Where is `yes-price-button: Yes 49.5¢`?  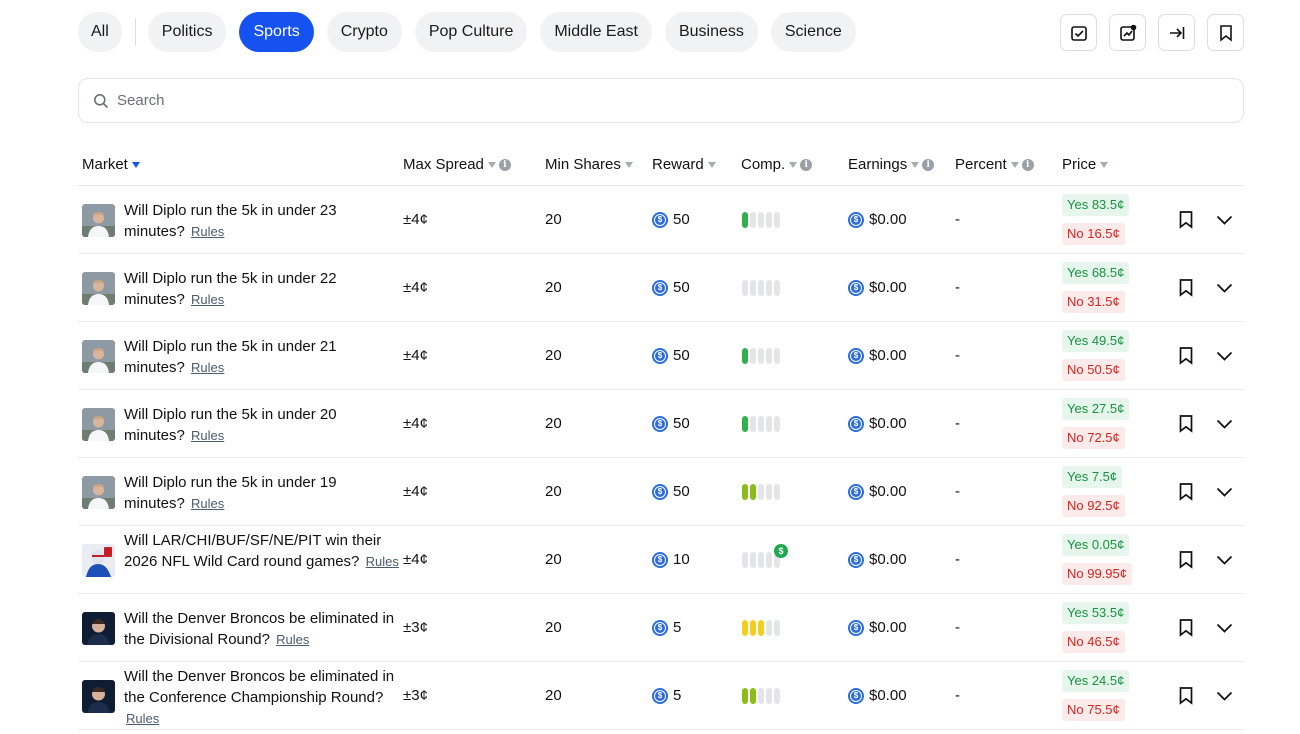
yes-price-button: Yes 49.5¢ is located at coordinates (1096, 341).